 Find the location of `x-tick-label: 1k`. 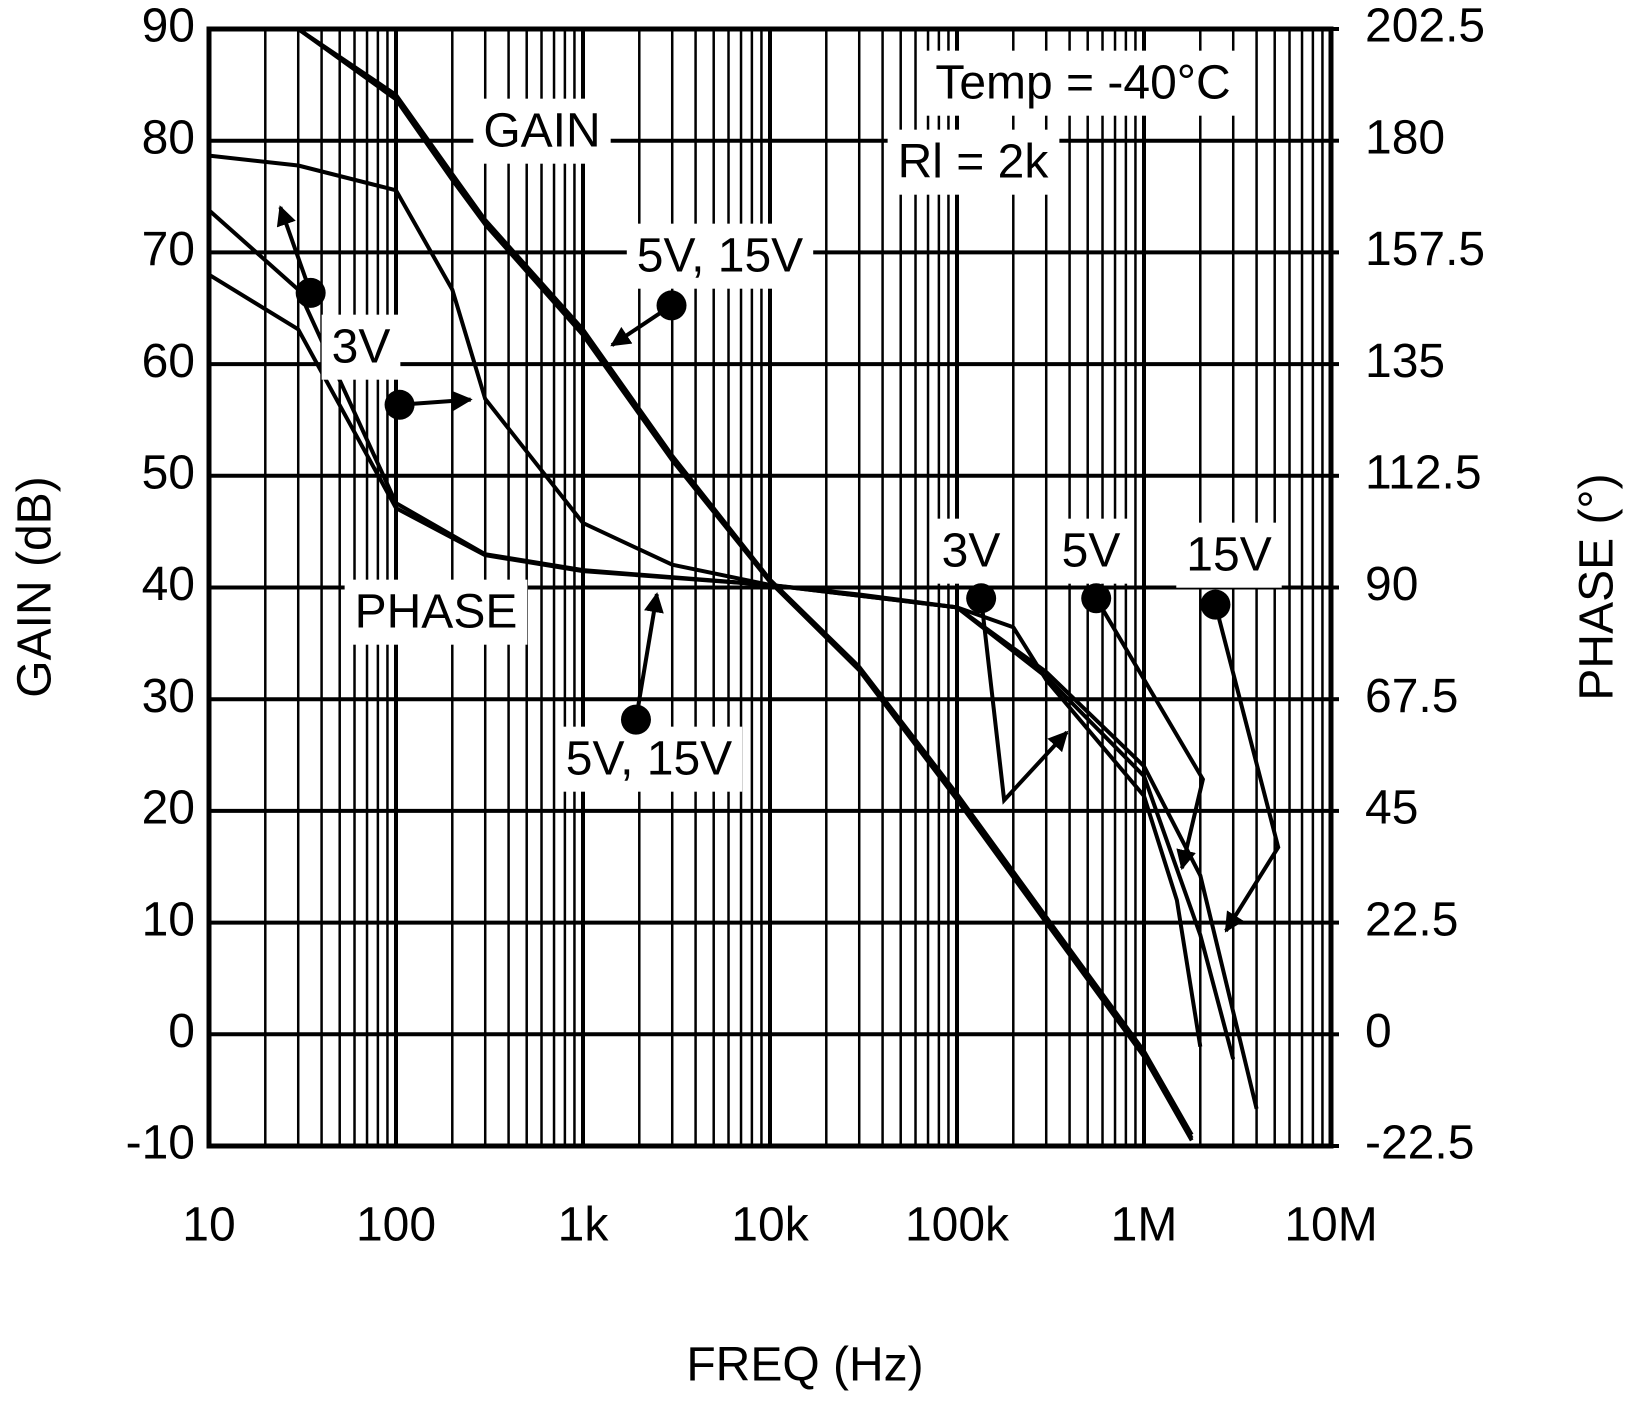

x-tick-label: 1k is located at coordinates (584, 1225).